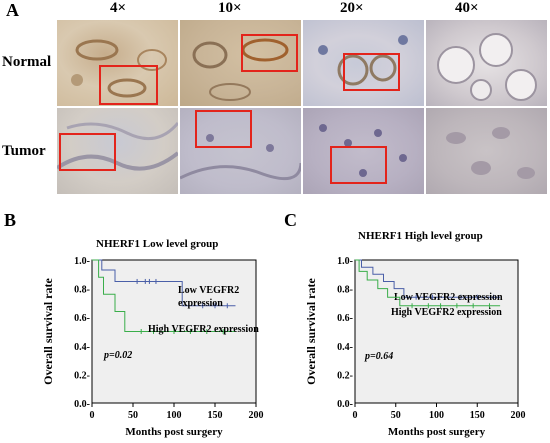 The height and width of the screenshot is (443, 550). What do you see at coordinates (200, 303) in the screenshot?
I see `series-label: expression` at bounding box center [200, 303].